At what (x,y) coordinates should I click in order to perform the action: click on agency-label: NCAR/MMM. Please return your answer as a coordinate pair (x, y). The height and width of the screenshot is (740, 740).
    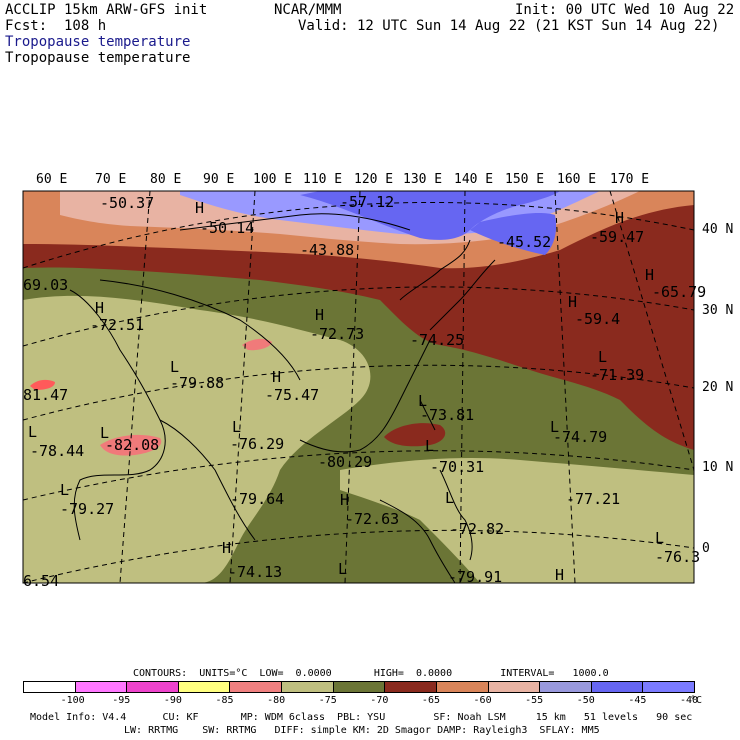
    Looking at the image, I should click on (308, 10).